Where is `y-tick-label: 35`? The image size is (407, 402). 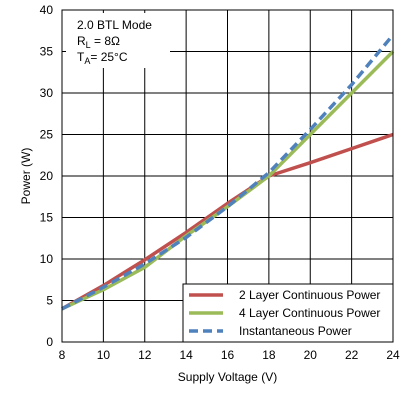
y-tick-label: 35 is located at coordinates (47, 52).